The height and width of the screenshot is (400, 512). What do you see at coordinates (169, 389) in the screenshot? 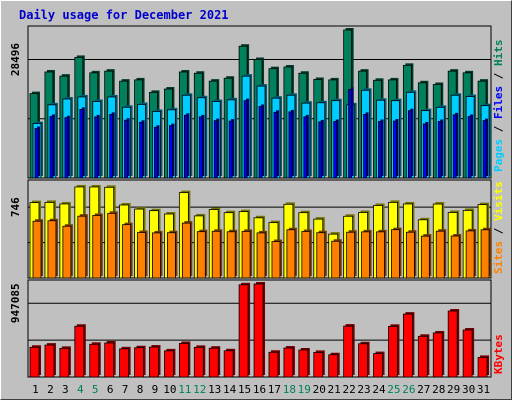
I see `x-tick-label: 10` at bounding box center [169, 389].